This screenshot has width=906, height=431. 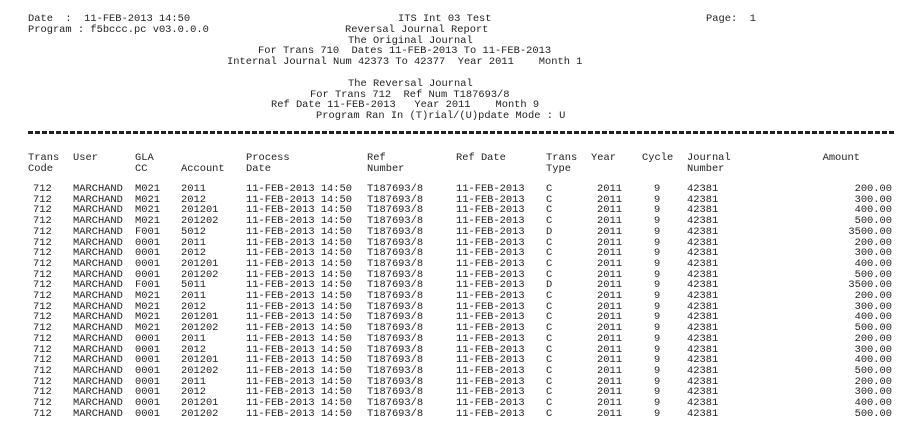 What do you see at coordinates (144, 158) in the screenshot?
I see `col-header-gla-cc: GLA` at bounding box center [144, 158].